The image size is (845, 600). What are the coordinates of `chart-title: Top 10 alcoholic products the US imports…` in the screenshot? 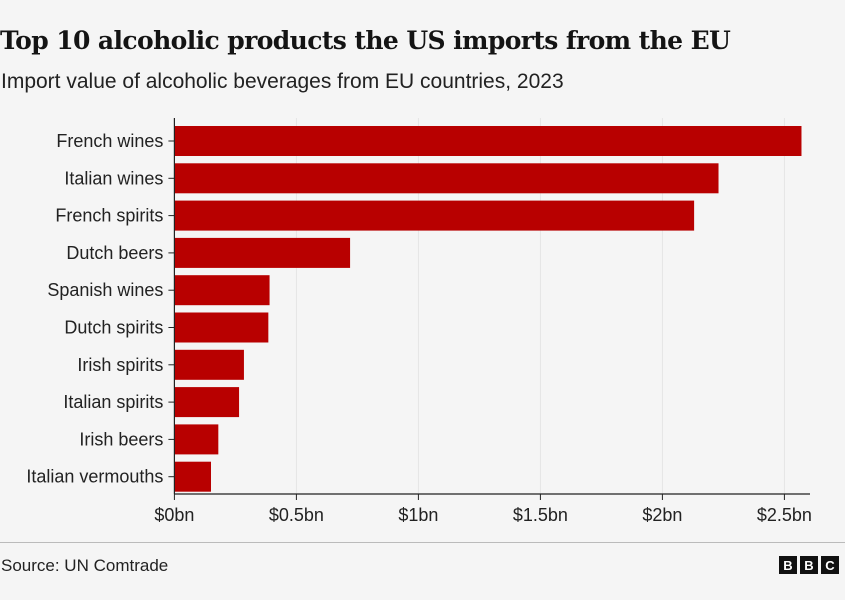 It's located at (365, 40).